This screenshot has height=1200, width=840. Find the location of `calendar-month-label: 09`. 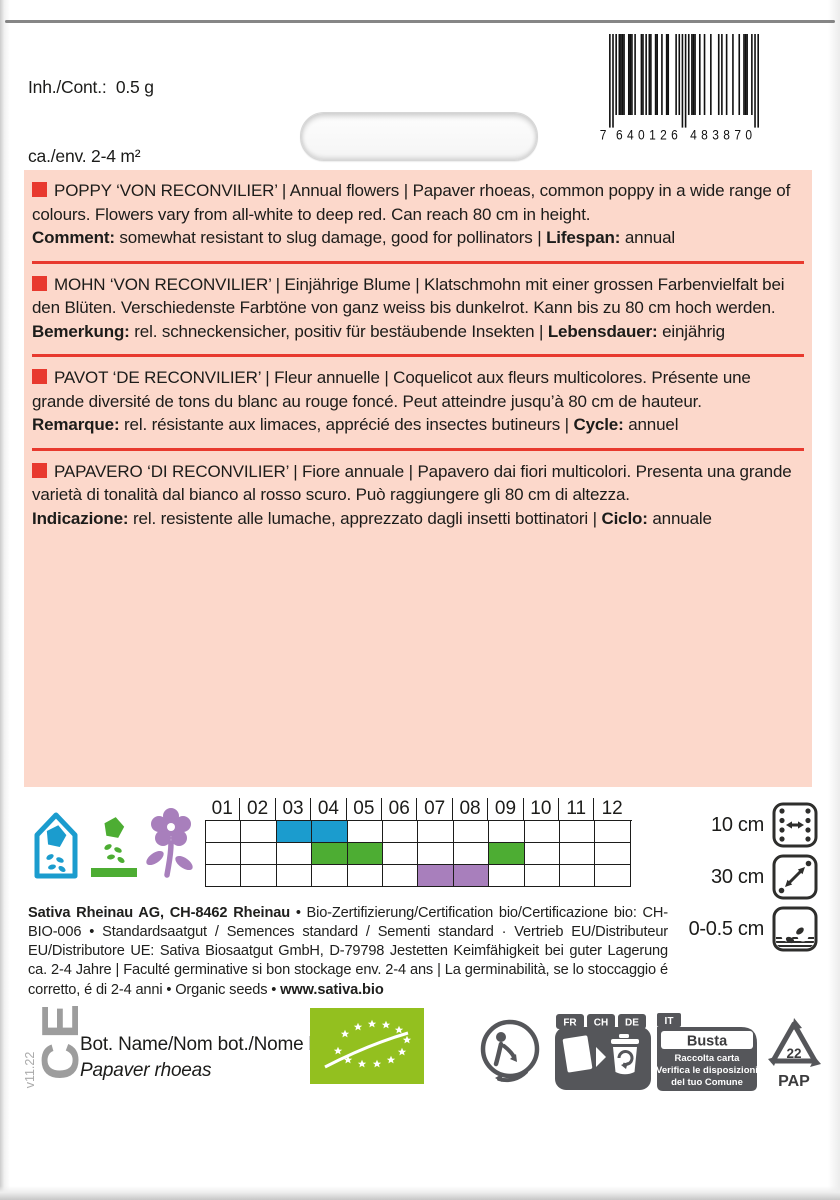

calendar-month-label: 09 is located at coordinates (506, 809).